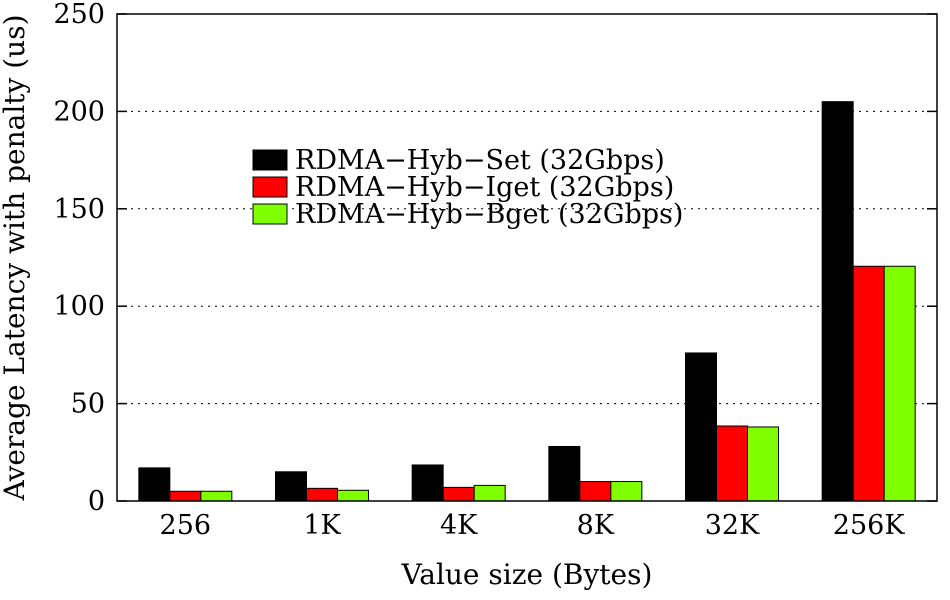 The height and width of the screenshot is (600, 950). Describe the element at coordinates (322, 525) in the screenshot. I see `x-tick-label: 1K` at that location.